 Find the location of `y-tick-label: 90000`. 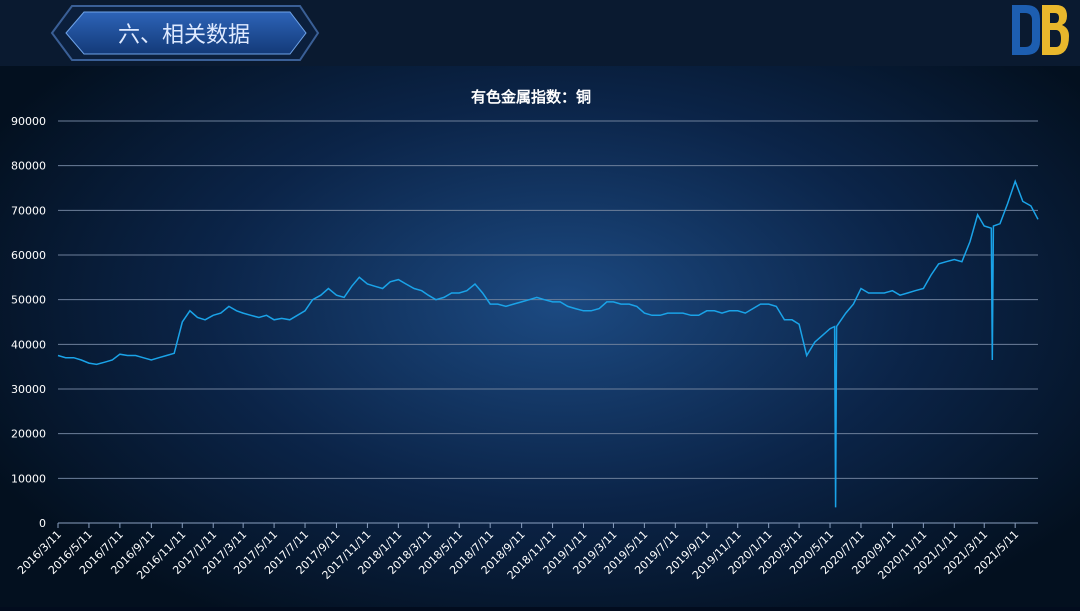

y-tick-label: 90000 is located at coordinates (28, 121).